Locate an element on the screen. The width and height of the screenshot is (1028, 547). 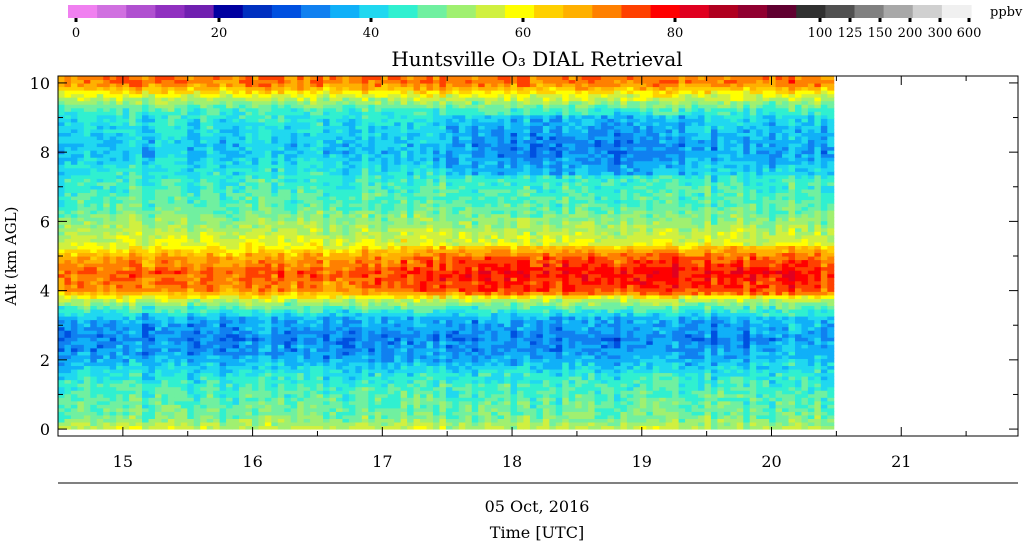
colorbar-swatch is located at coordinates (840, 11).